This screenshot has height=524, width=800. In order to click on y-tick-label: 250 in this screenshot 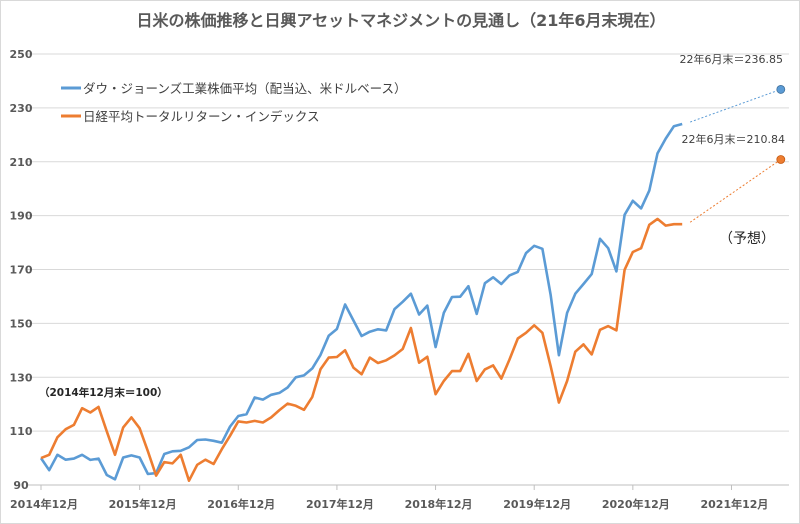, I will do `click(21, 54)`.